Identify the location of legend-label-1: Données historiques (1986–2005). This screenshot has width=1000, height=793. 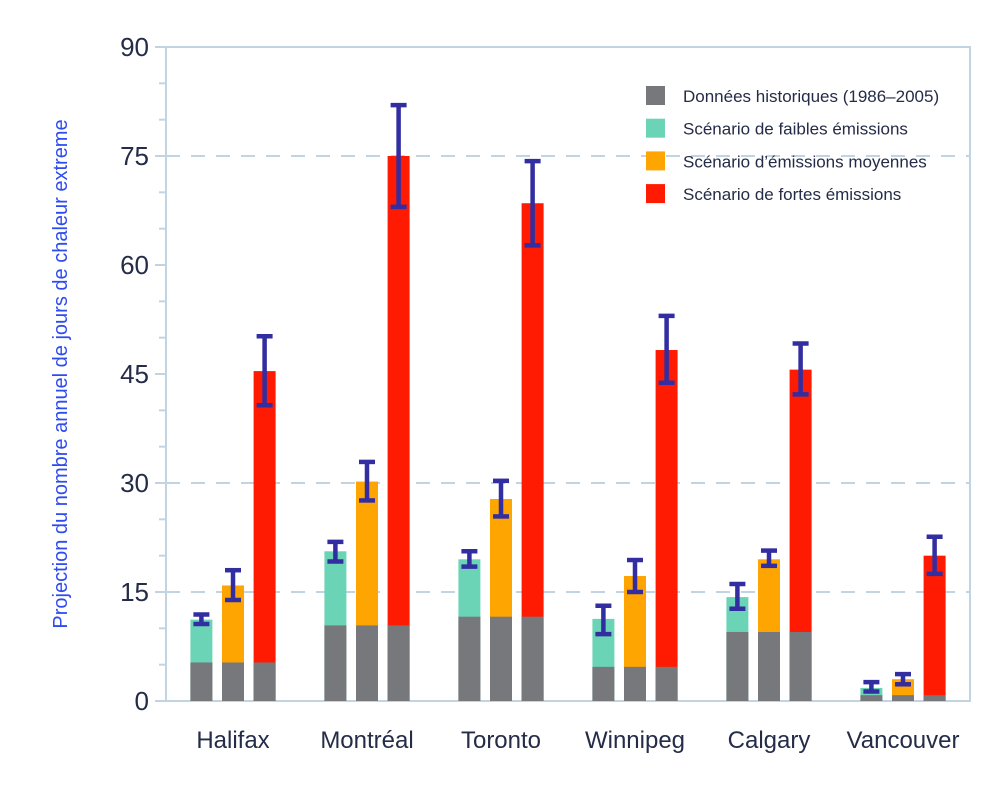
(811, 96).